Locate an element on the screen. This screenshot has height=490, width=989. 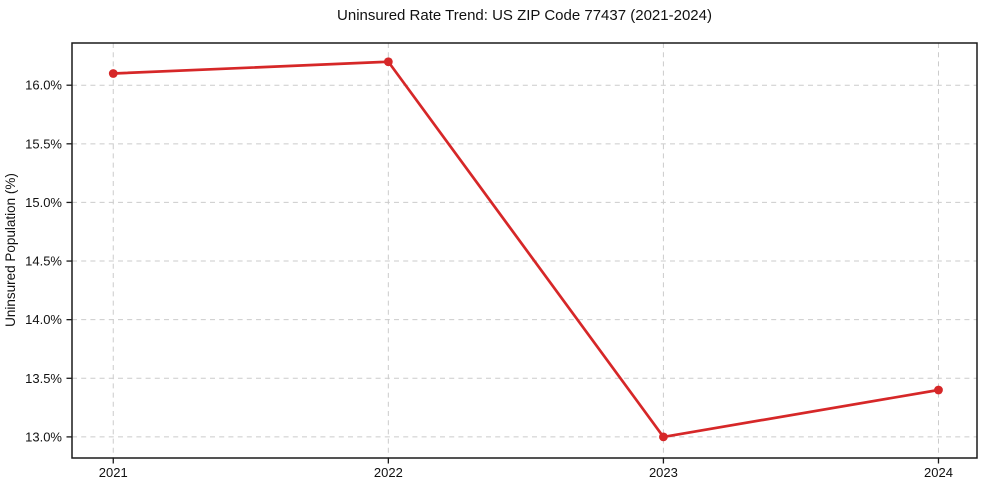
x-tick-label: 2021 is located at coordinates (113, 472).